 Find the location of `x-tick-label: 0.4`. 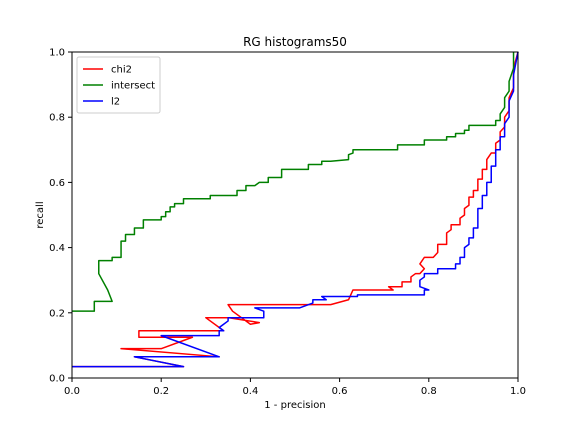

x-tick-label: 0.4 is located at coordinates (250, 391).